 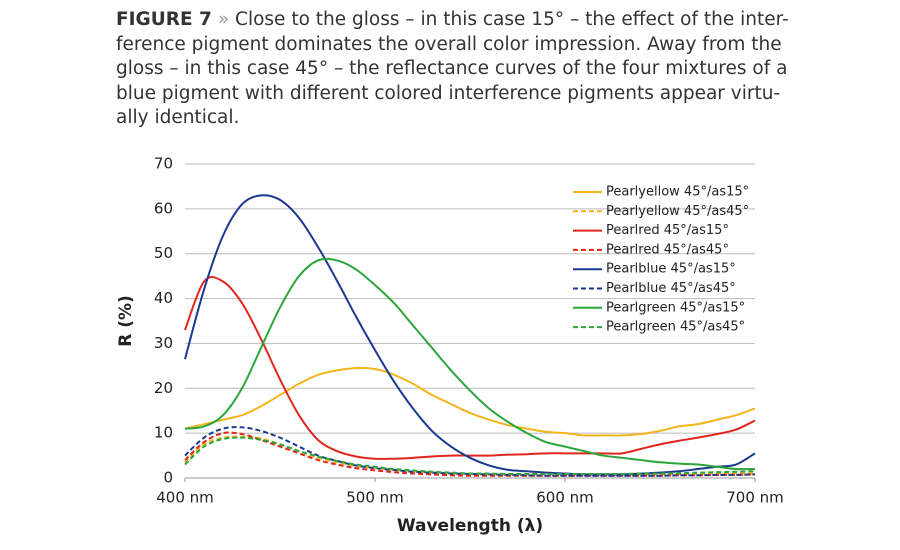 What do you see at coordinates (671, 288) in the screenshot?
I see `legend-label: Pearlblue 45°/as45°` at bounding box center [671, 288].